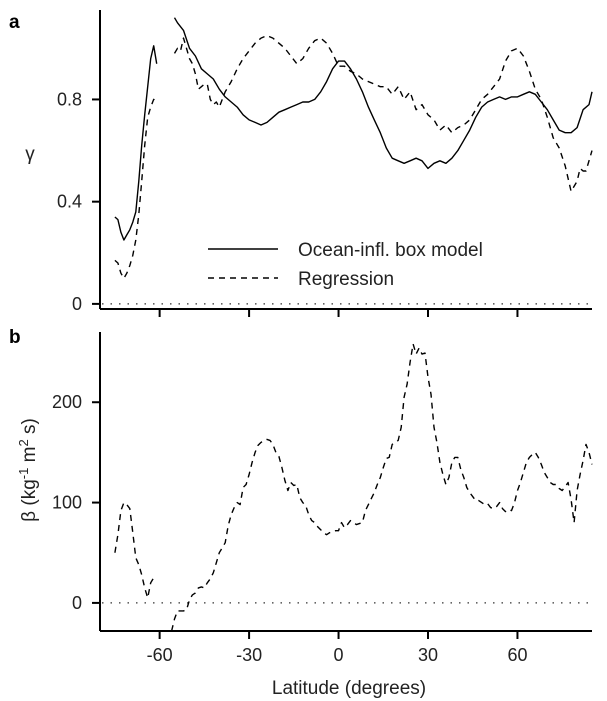 This screenshot has width=607, height=701. I want to click on panel-a-x-ticks, so click(338, 313).